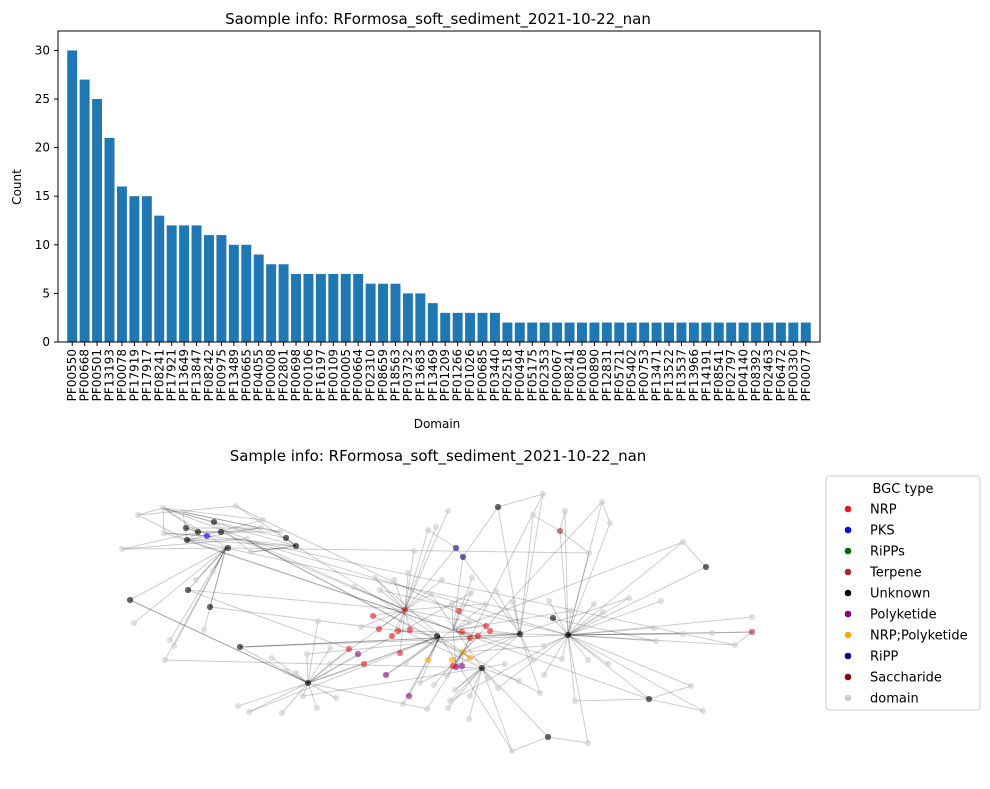 This screenshot has width=990, height=789. Describe the element at coordinates (17, 187) in the screenshot. I see `y-axis-label: Count` at that location.